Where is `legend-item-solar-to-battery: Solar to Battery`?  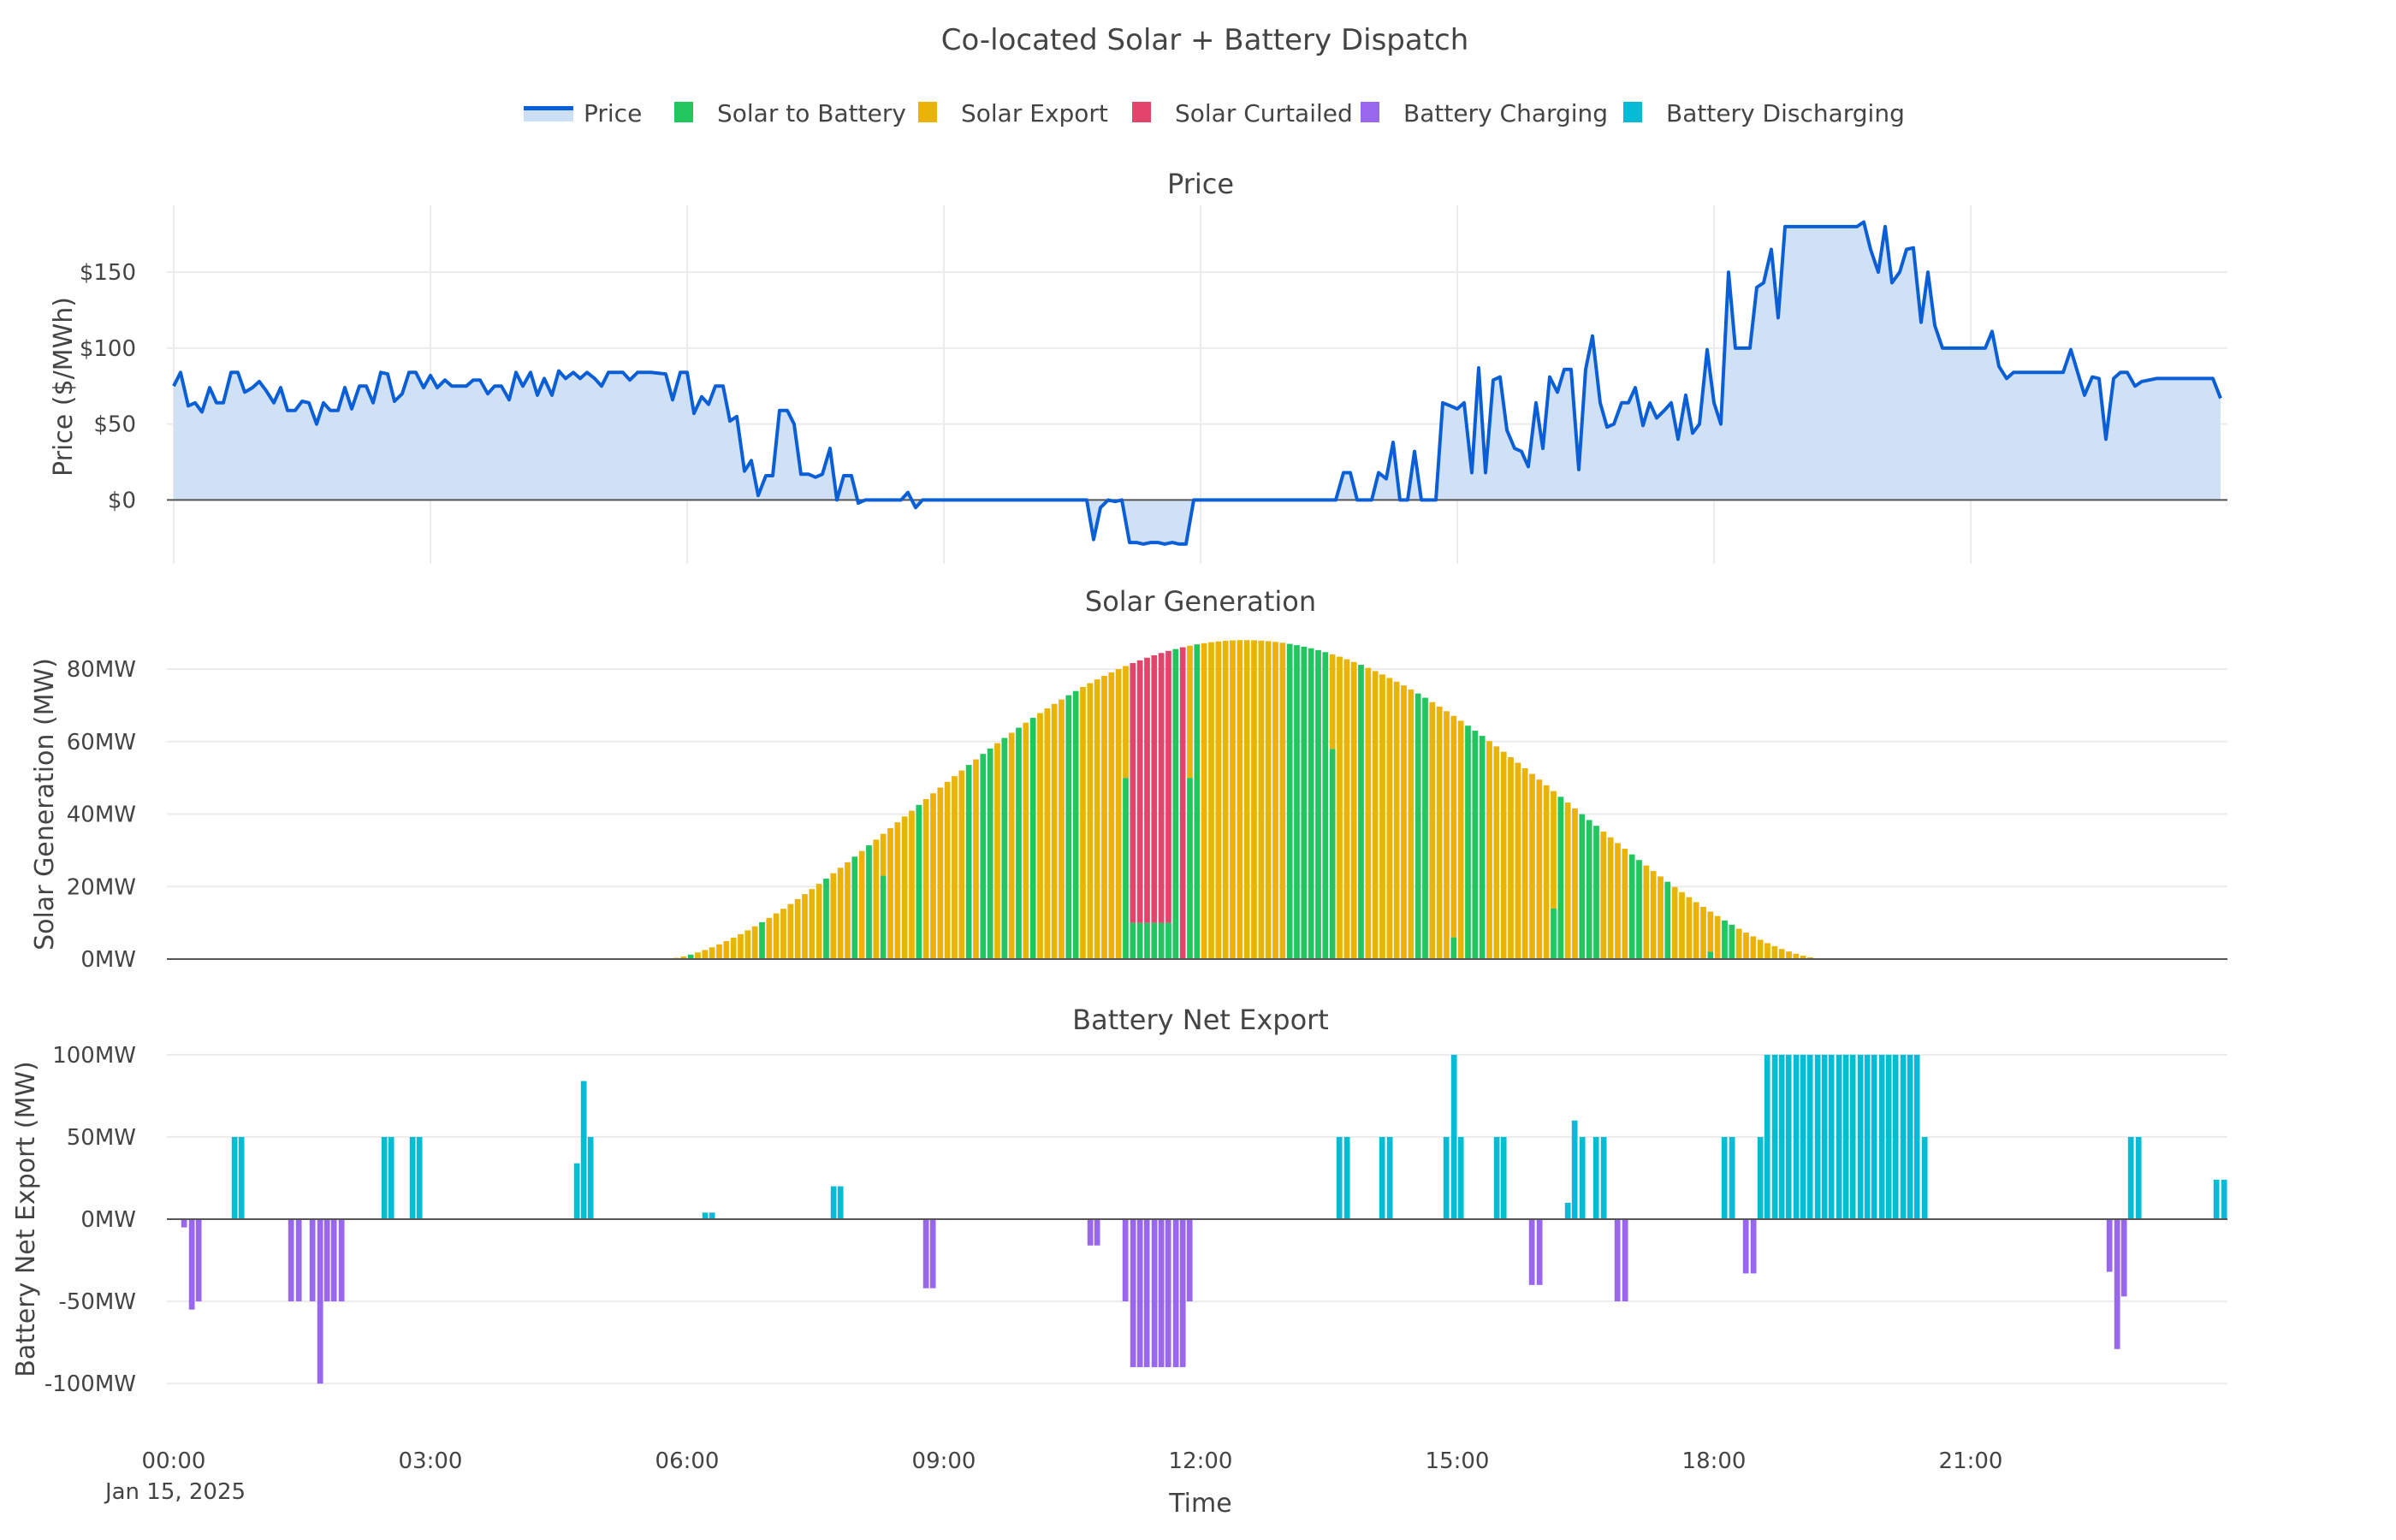
legend-item-solar-to-battery: Solar to Battery is located at coordinates (790, 113).